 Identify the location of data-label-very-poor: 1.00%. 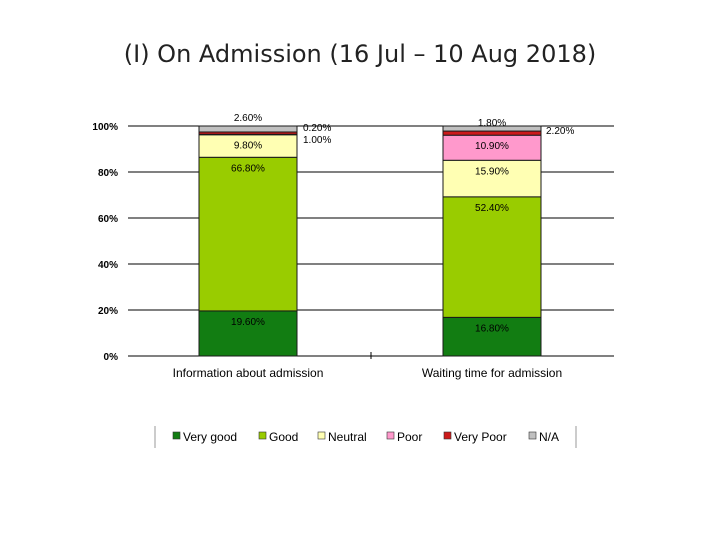
(317, 140).